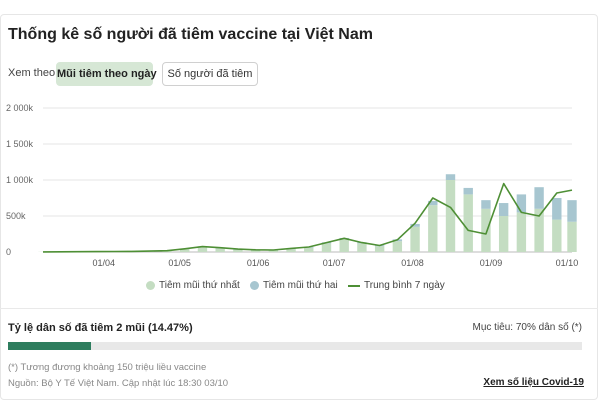 Image resolution: width=600 pixels, height=402 pixels. What do you see at coordinates (106, 74) in the screenshot?
I see `tab-daily-doses: Mũi tiêm theo ngày` at bounding box center [106, 74].